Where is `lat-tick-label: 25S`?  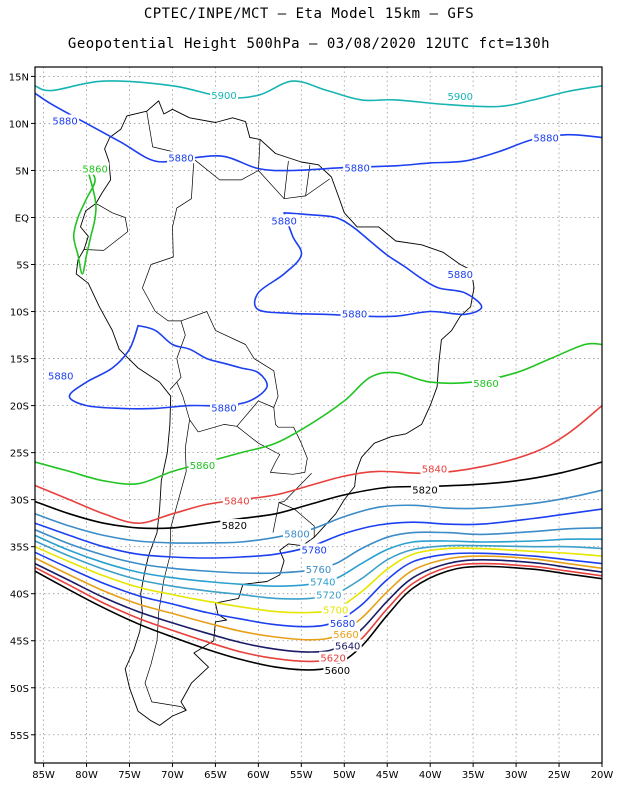 lat-tick-label: 25S is located at coordinates (19, 454).